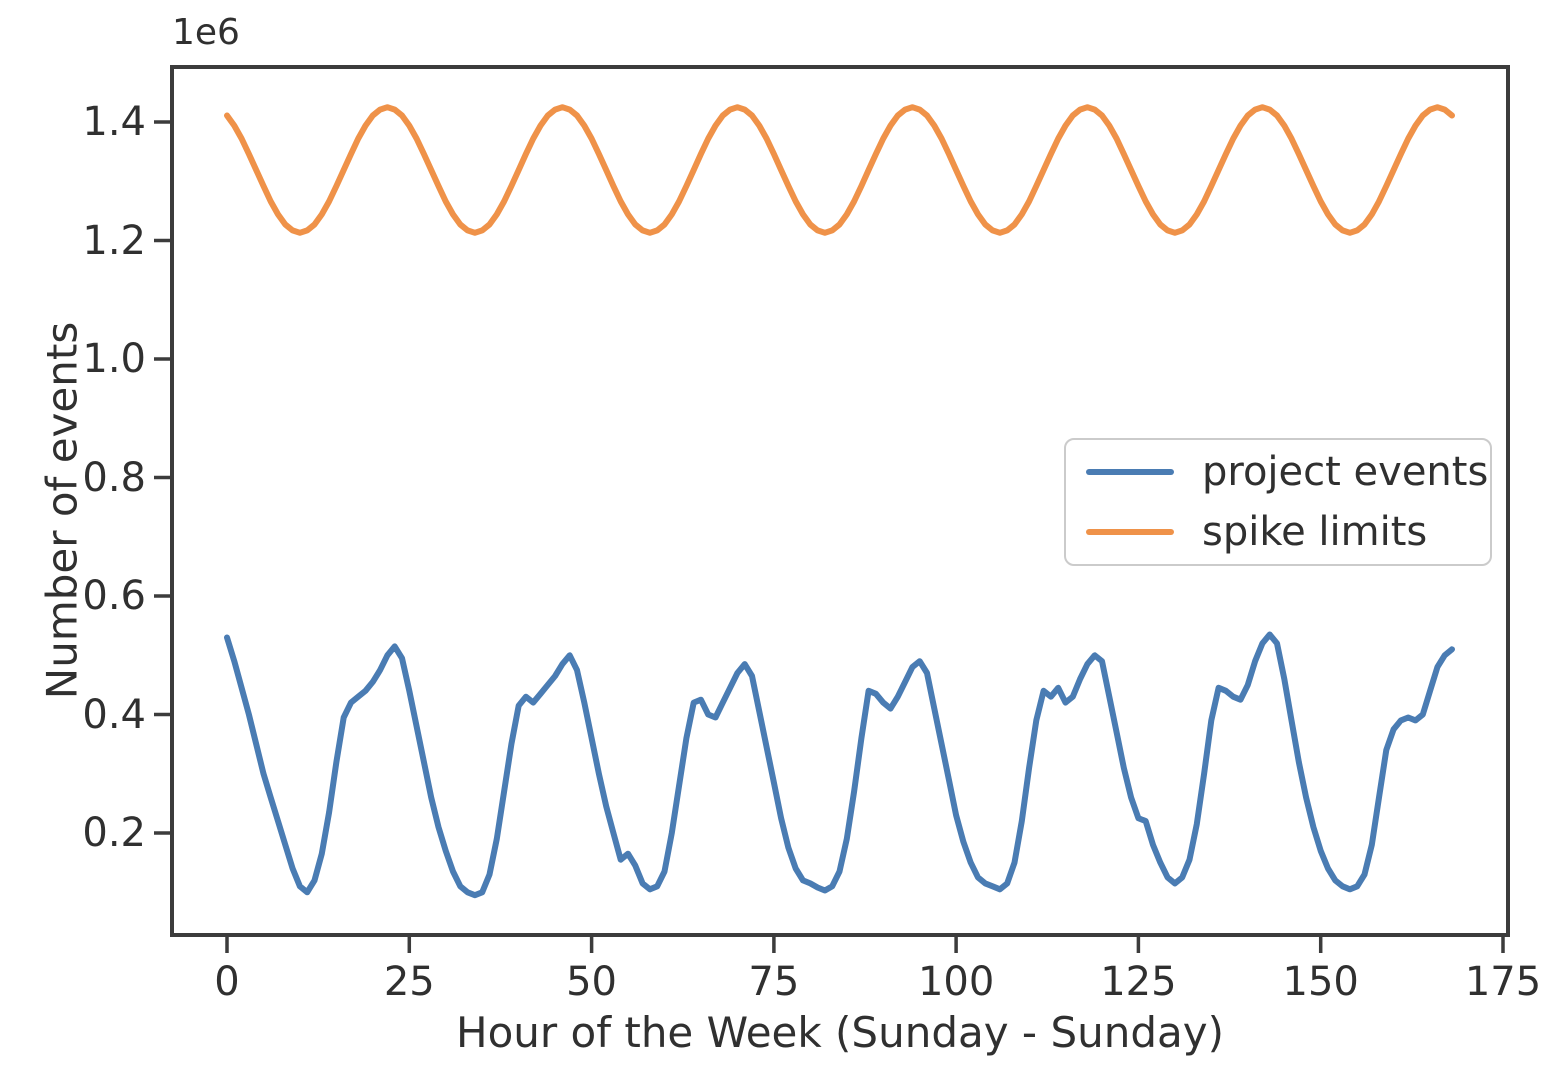 The image size is (1564, 1080). I want to click on y-tick-label: 0.2, so click(114, 833).